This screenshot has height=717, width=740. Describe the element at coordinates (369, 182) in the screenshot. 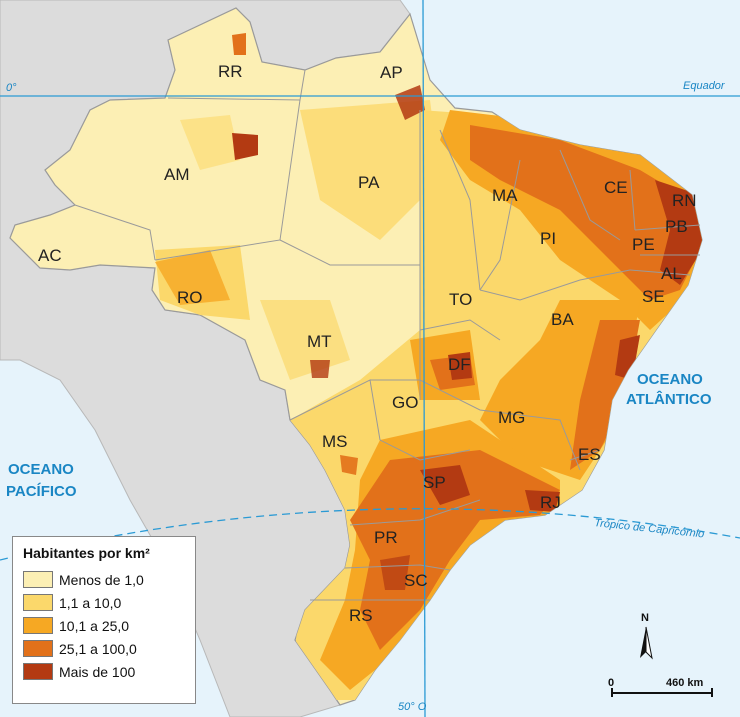

I see `state-pa: PA` at that location.